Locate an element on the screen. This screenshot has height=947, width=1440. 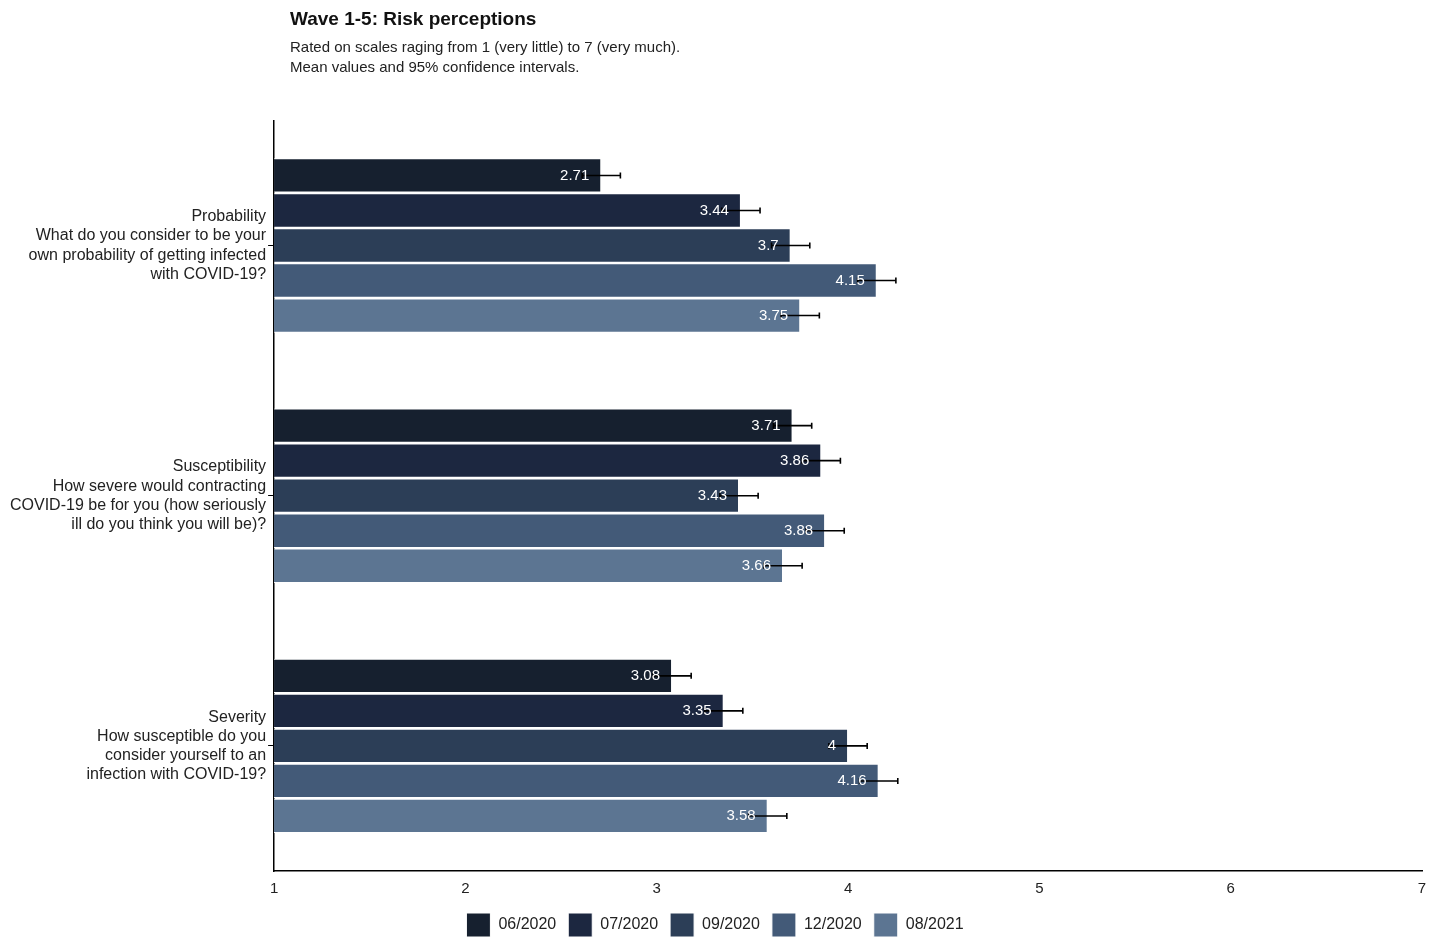
data-label: 4.15 is located at coordinates (850, 279).